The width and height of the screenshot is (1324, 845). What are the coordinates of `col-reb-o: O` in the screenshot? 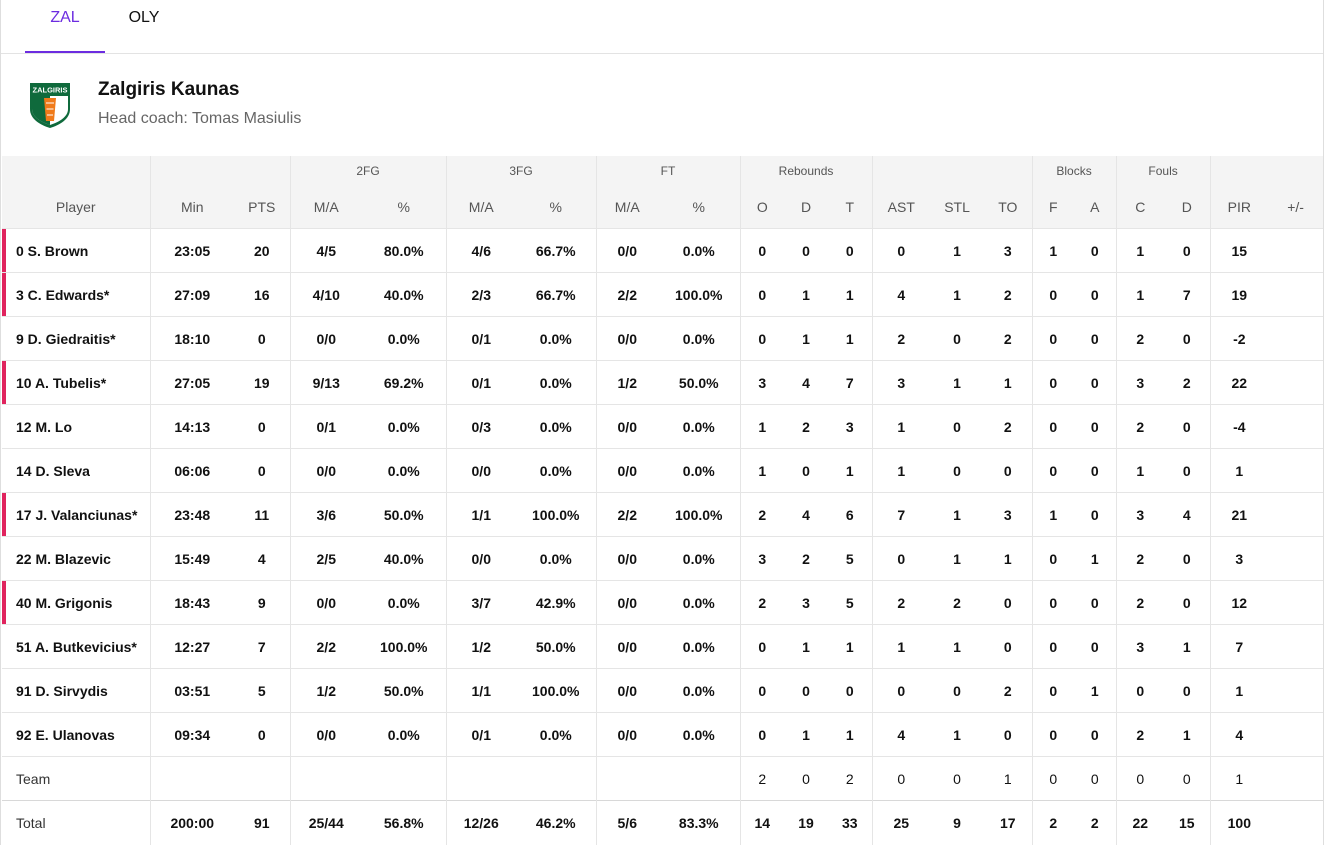 It's located at (762, 207).